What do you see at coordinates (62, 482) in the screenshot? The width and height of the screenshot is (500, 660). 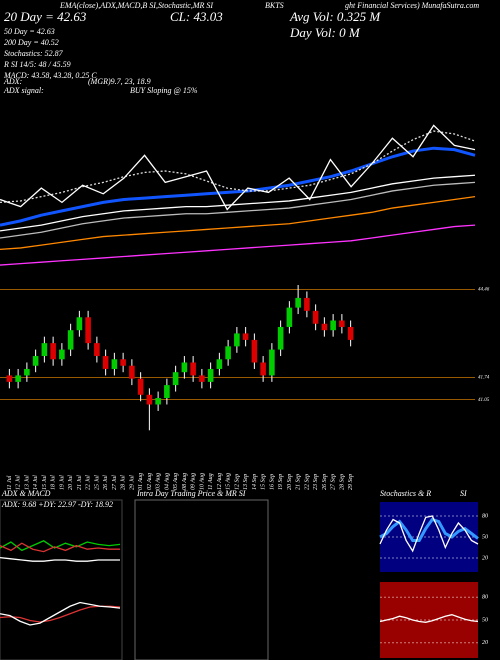 I see `x-tick-label: 19 Jul` at bounding box center [62, 482].